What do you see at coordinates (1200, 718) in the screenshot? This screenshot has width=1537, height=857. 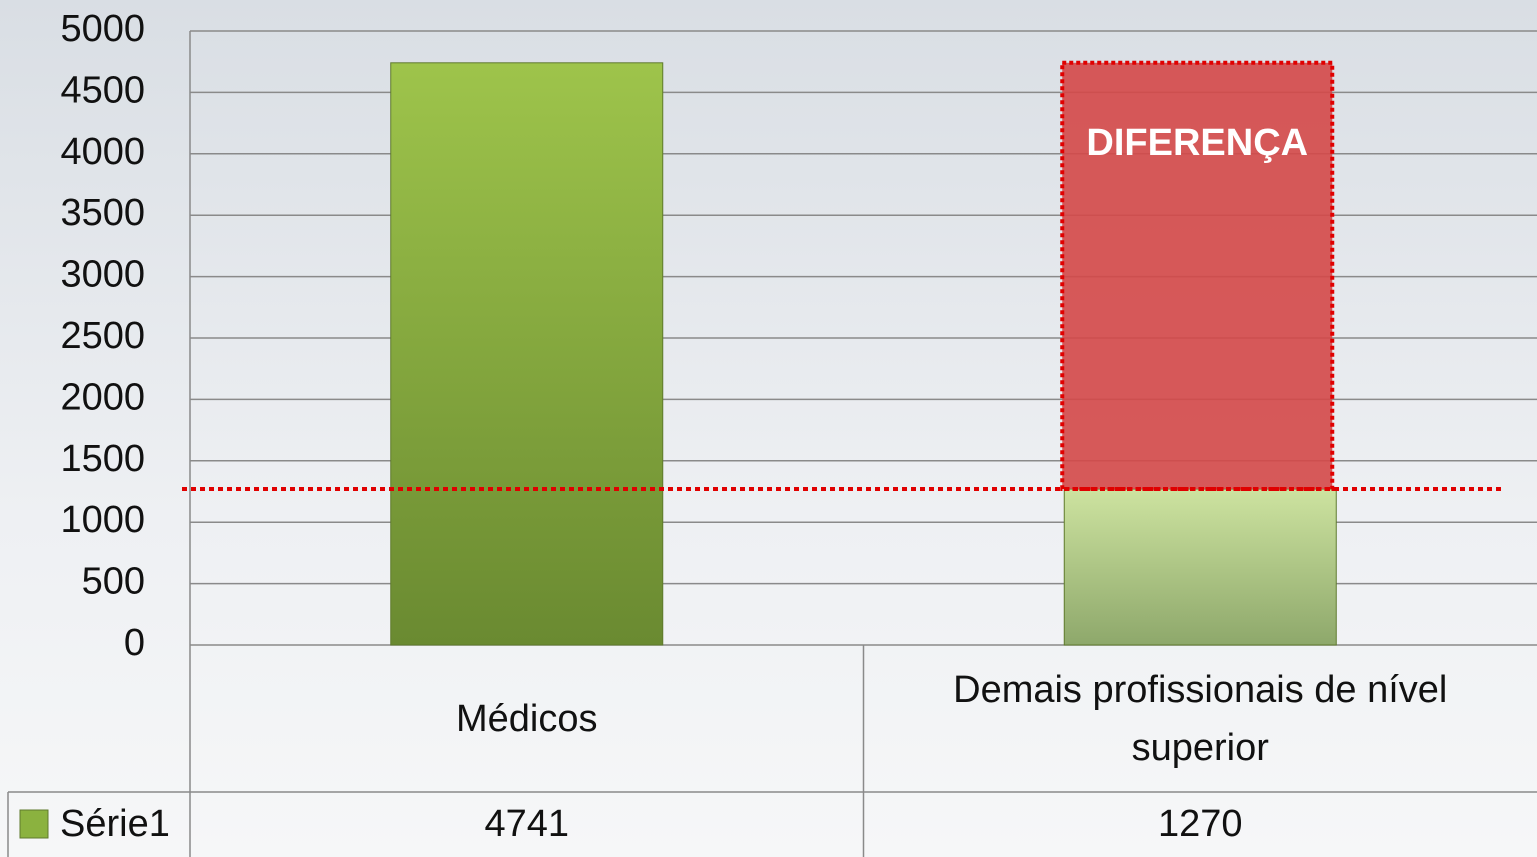 I see `x-tick-label: Demais profissionais de nível superior` at bounding box center [1200, 718].